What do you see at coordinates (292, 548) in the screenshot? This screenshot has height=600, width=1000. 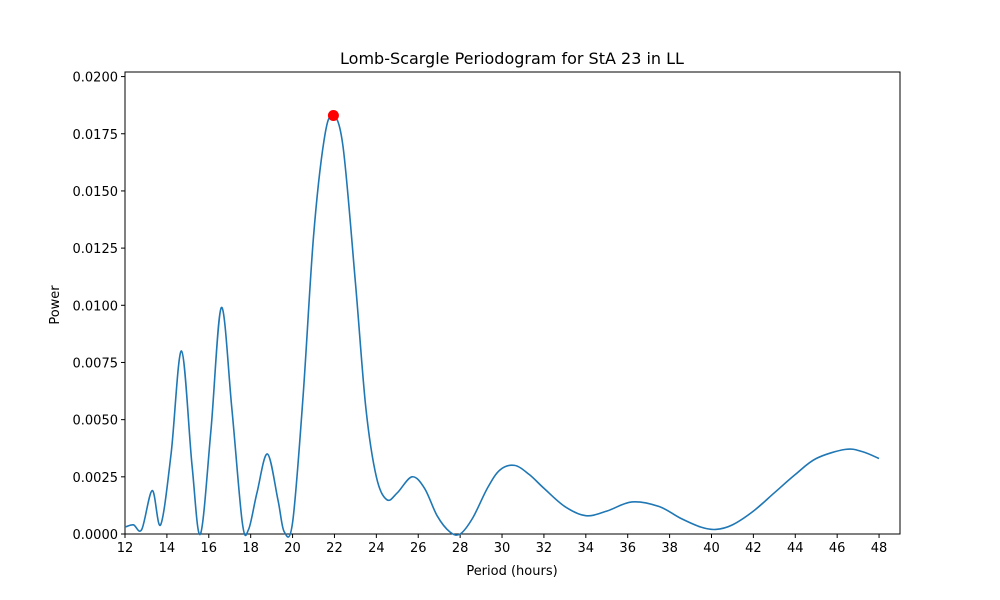 I see `x-tick-label: 20` at bounding box center [292, 548].